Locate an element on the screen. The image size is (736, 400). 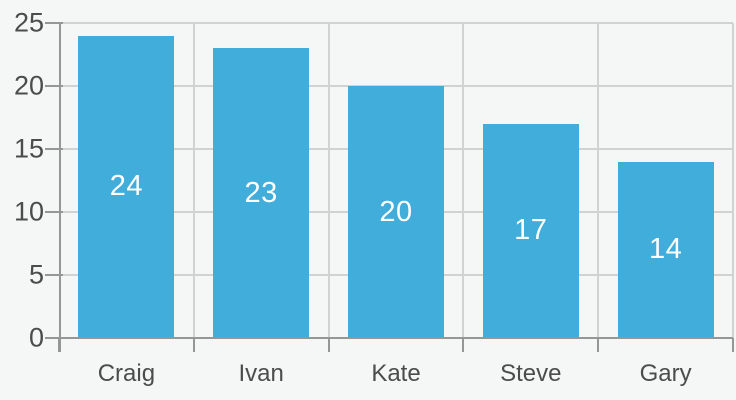
y-axis-tick-label: 25 is located at coordinates (28, 22).